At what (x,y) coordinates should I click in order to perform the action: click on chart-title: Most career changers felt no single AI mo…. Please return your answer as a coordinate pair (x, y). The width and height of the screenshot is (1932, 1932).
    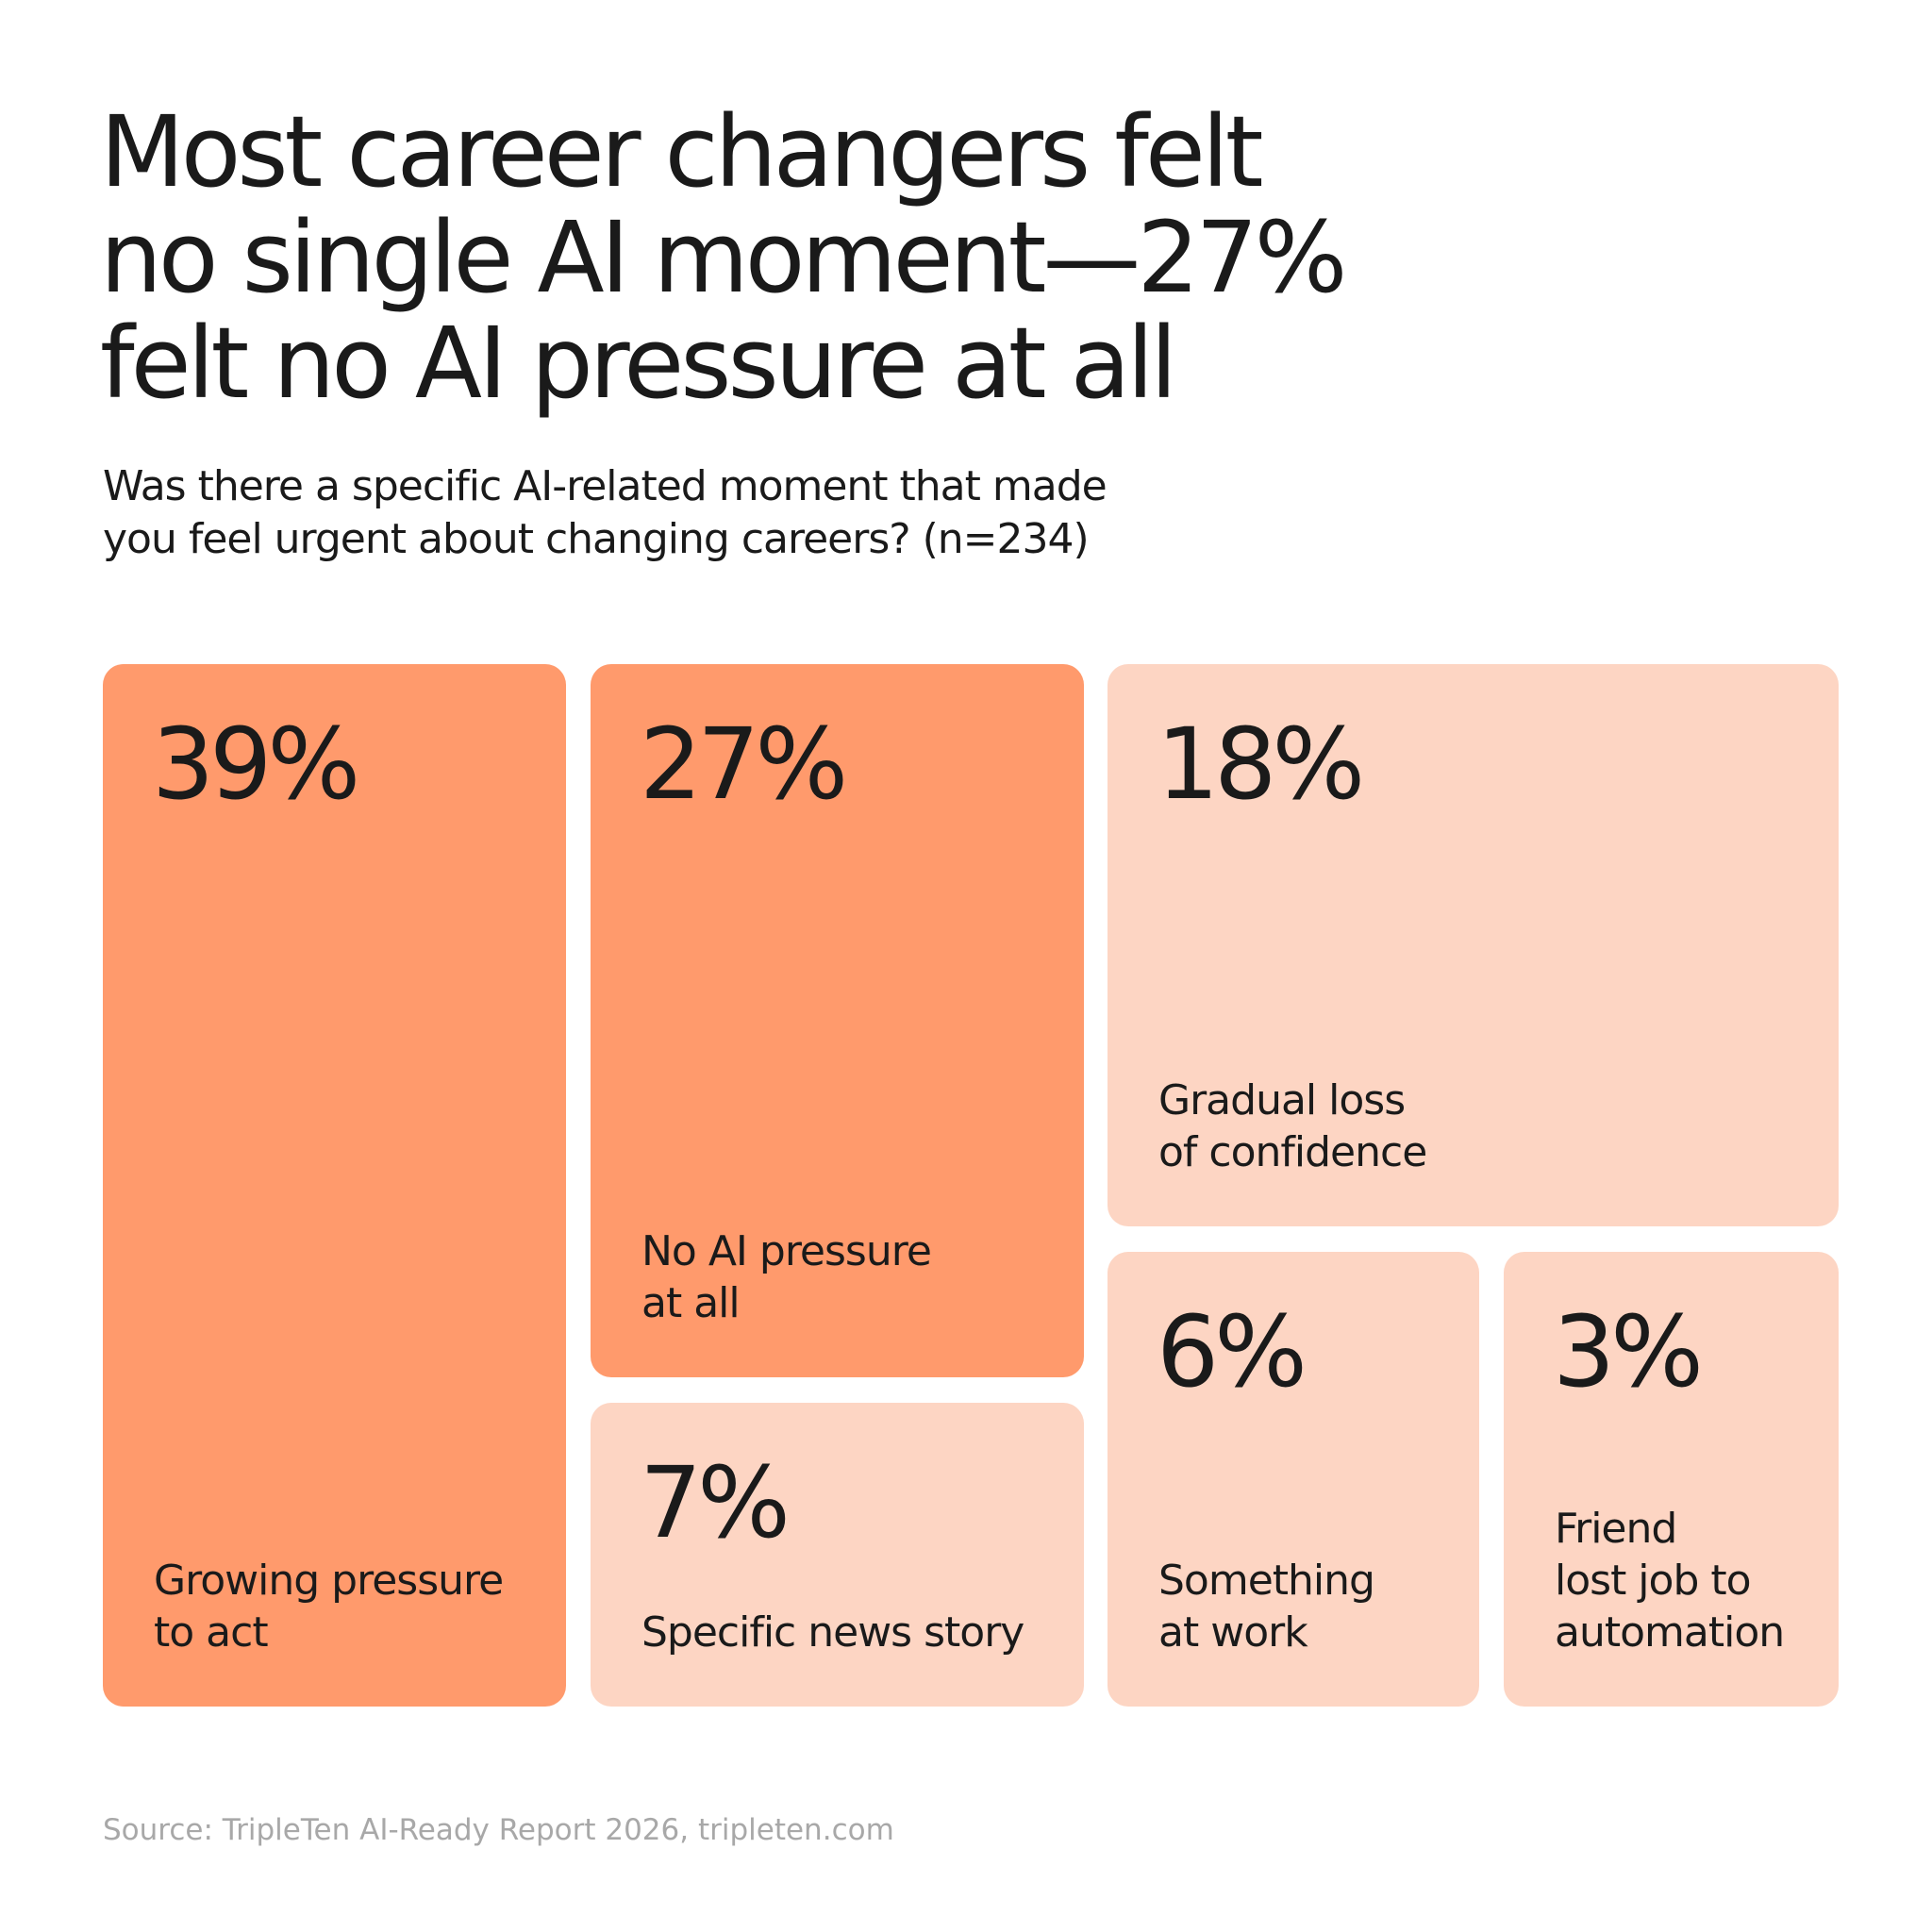
    Looking at the image, I should click on (722, 257).